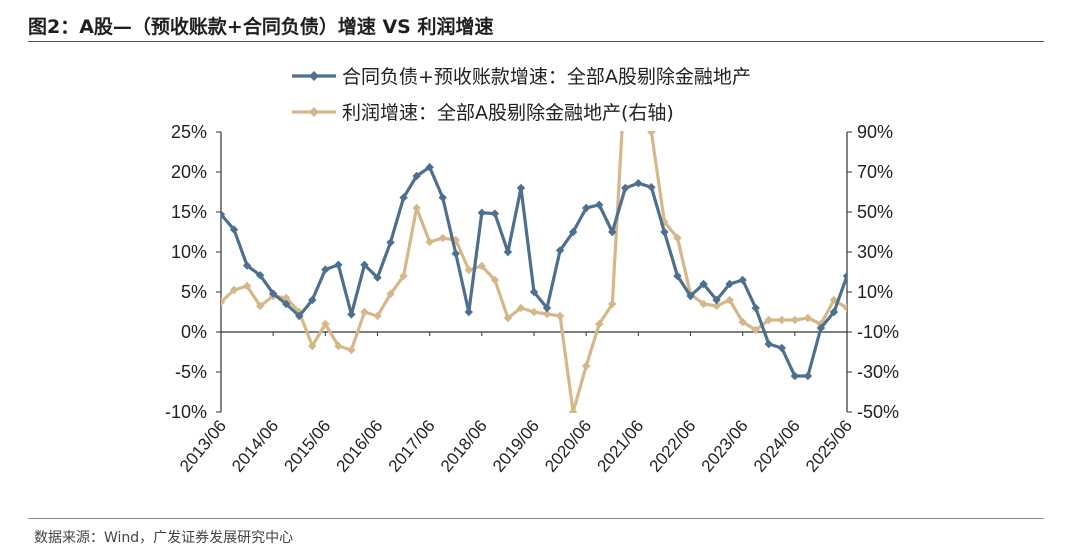  I want to click on y-left-tick-label: -10%, so click(186, 412).